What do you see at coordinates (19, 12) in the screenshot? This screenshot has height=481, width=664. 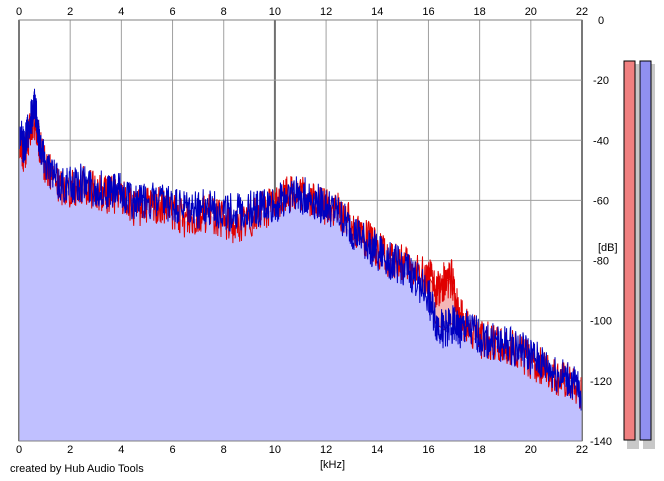 I see `x-tick-label-top: 0` at bounding box center [19, 12].